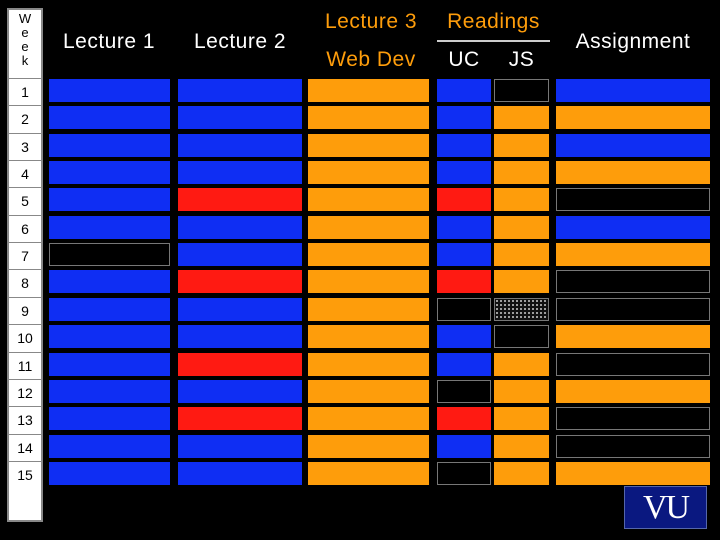 The width and height of the screenshot is (720, 540). Describe the element at coordinates (25, 146) in the screenshot. I see `week-number: 3` at that location.